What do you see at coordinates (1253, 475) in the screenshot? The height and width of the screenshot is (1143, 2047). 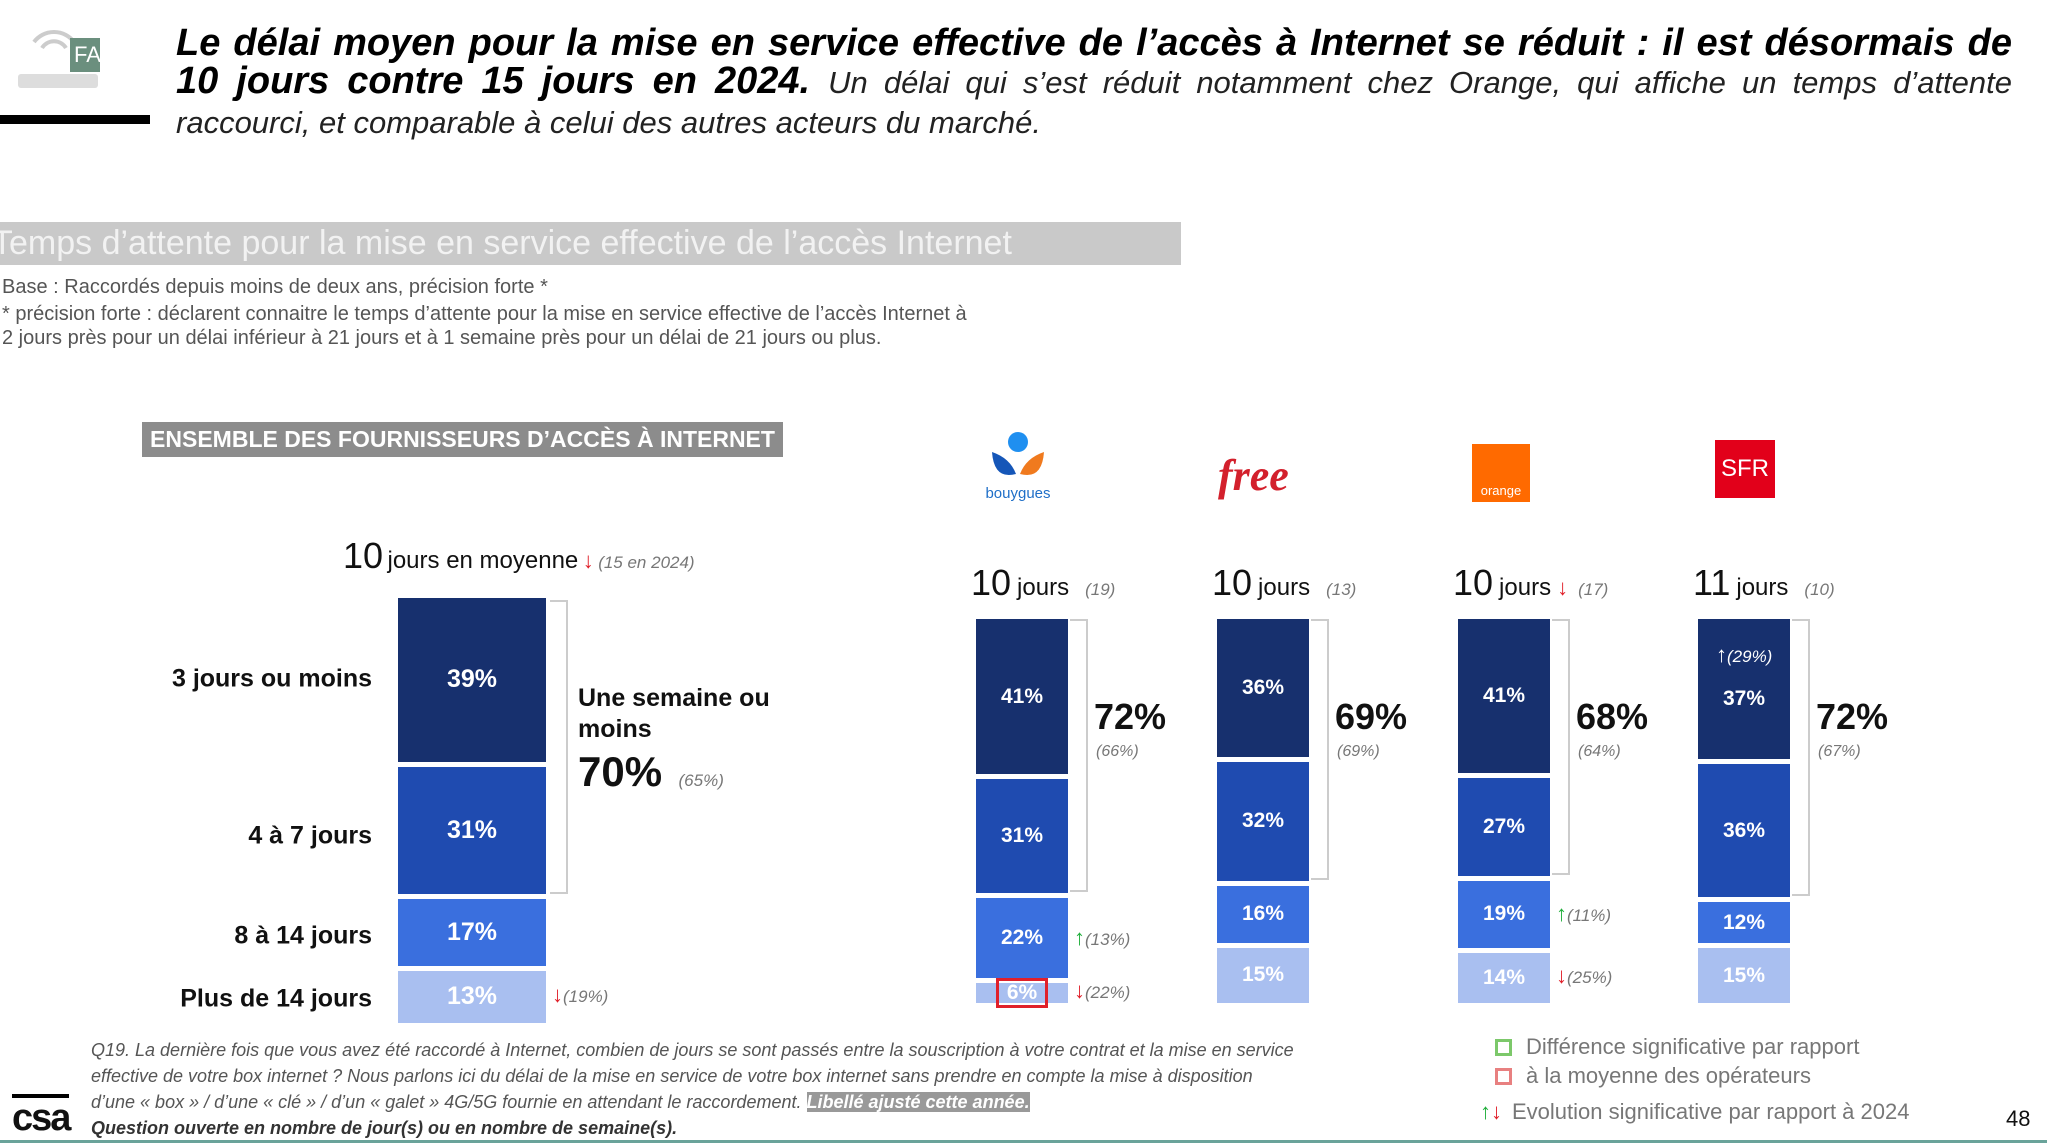 I see `free-logo: free` at bounding box center [1253, 475].